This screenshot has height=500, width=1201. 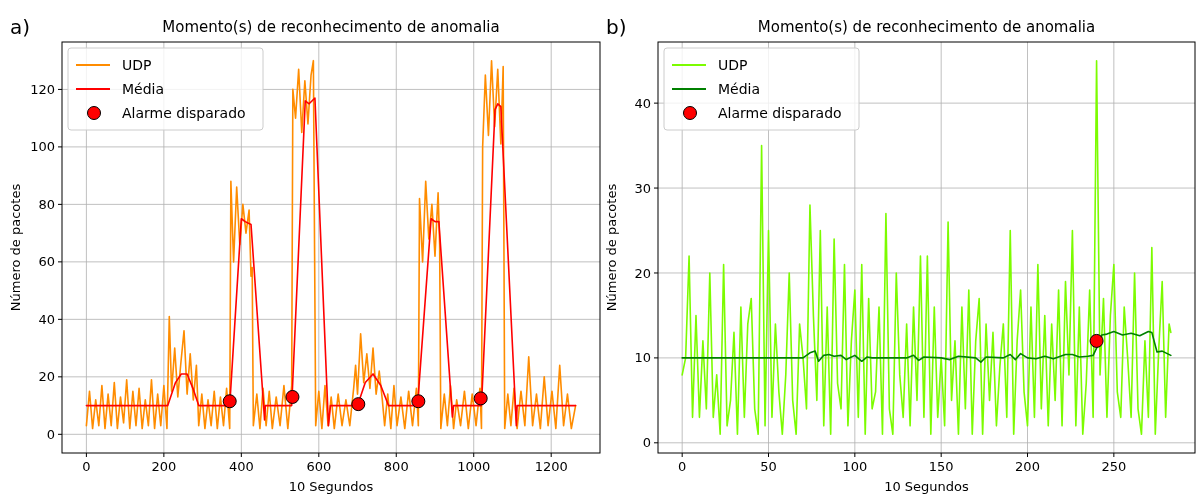 I want to click on x-tick-label: 250, so click(x=1114, y=466).